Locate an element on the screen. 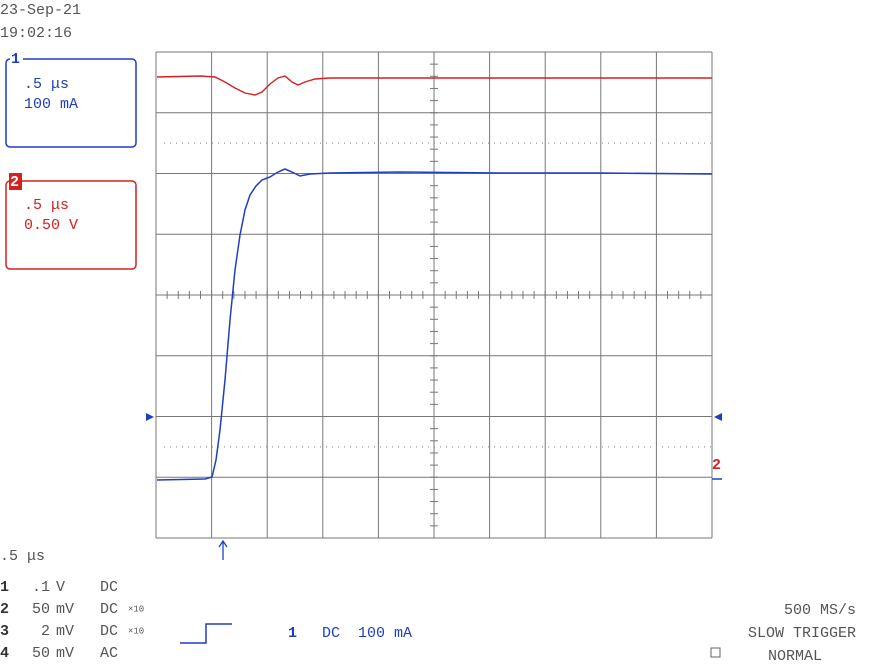 The width and height of the screenshot is (889, 667). trigger-edge-icon is located at coordinates (206, 633).